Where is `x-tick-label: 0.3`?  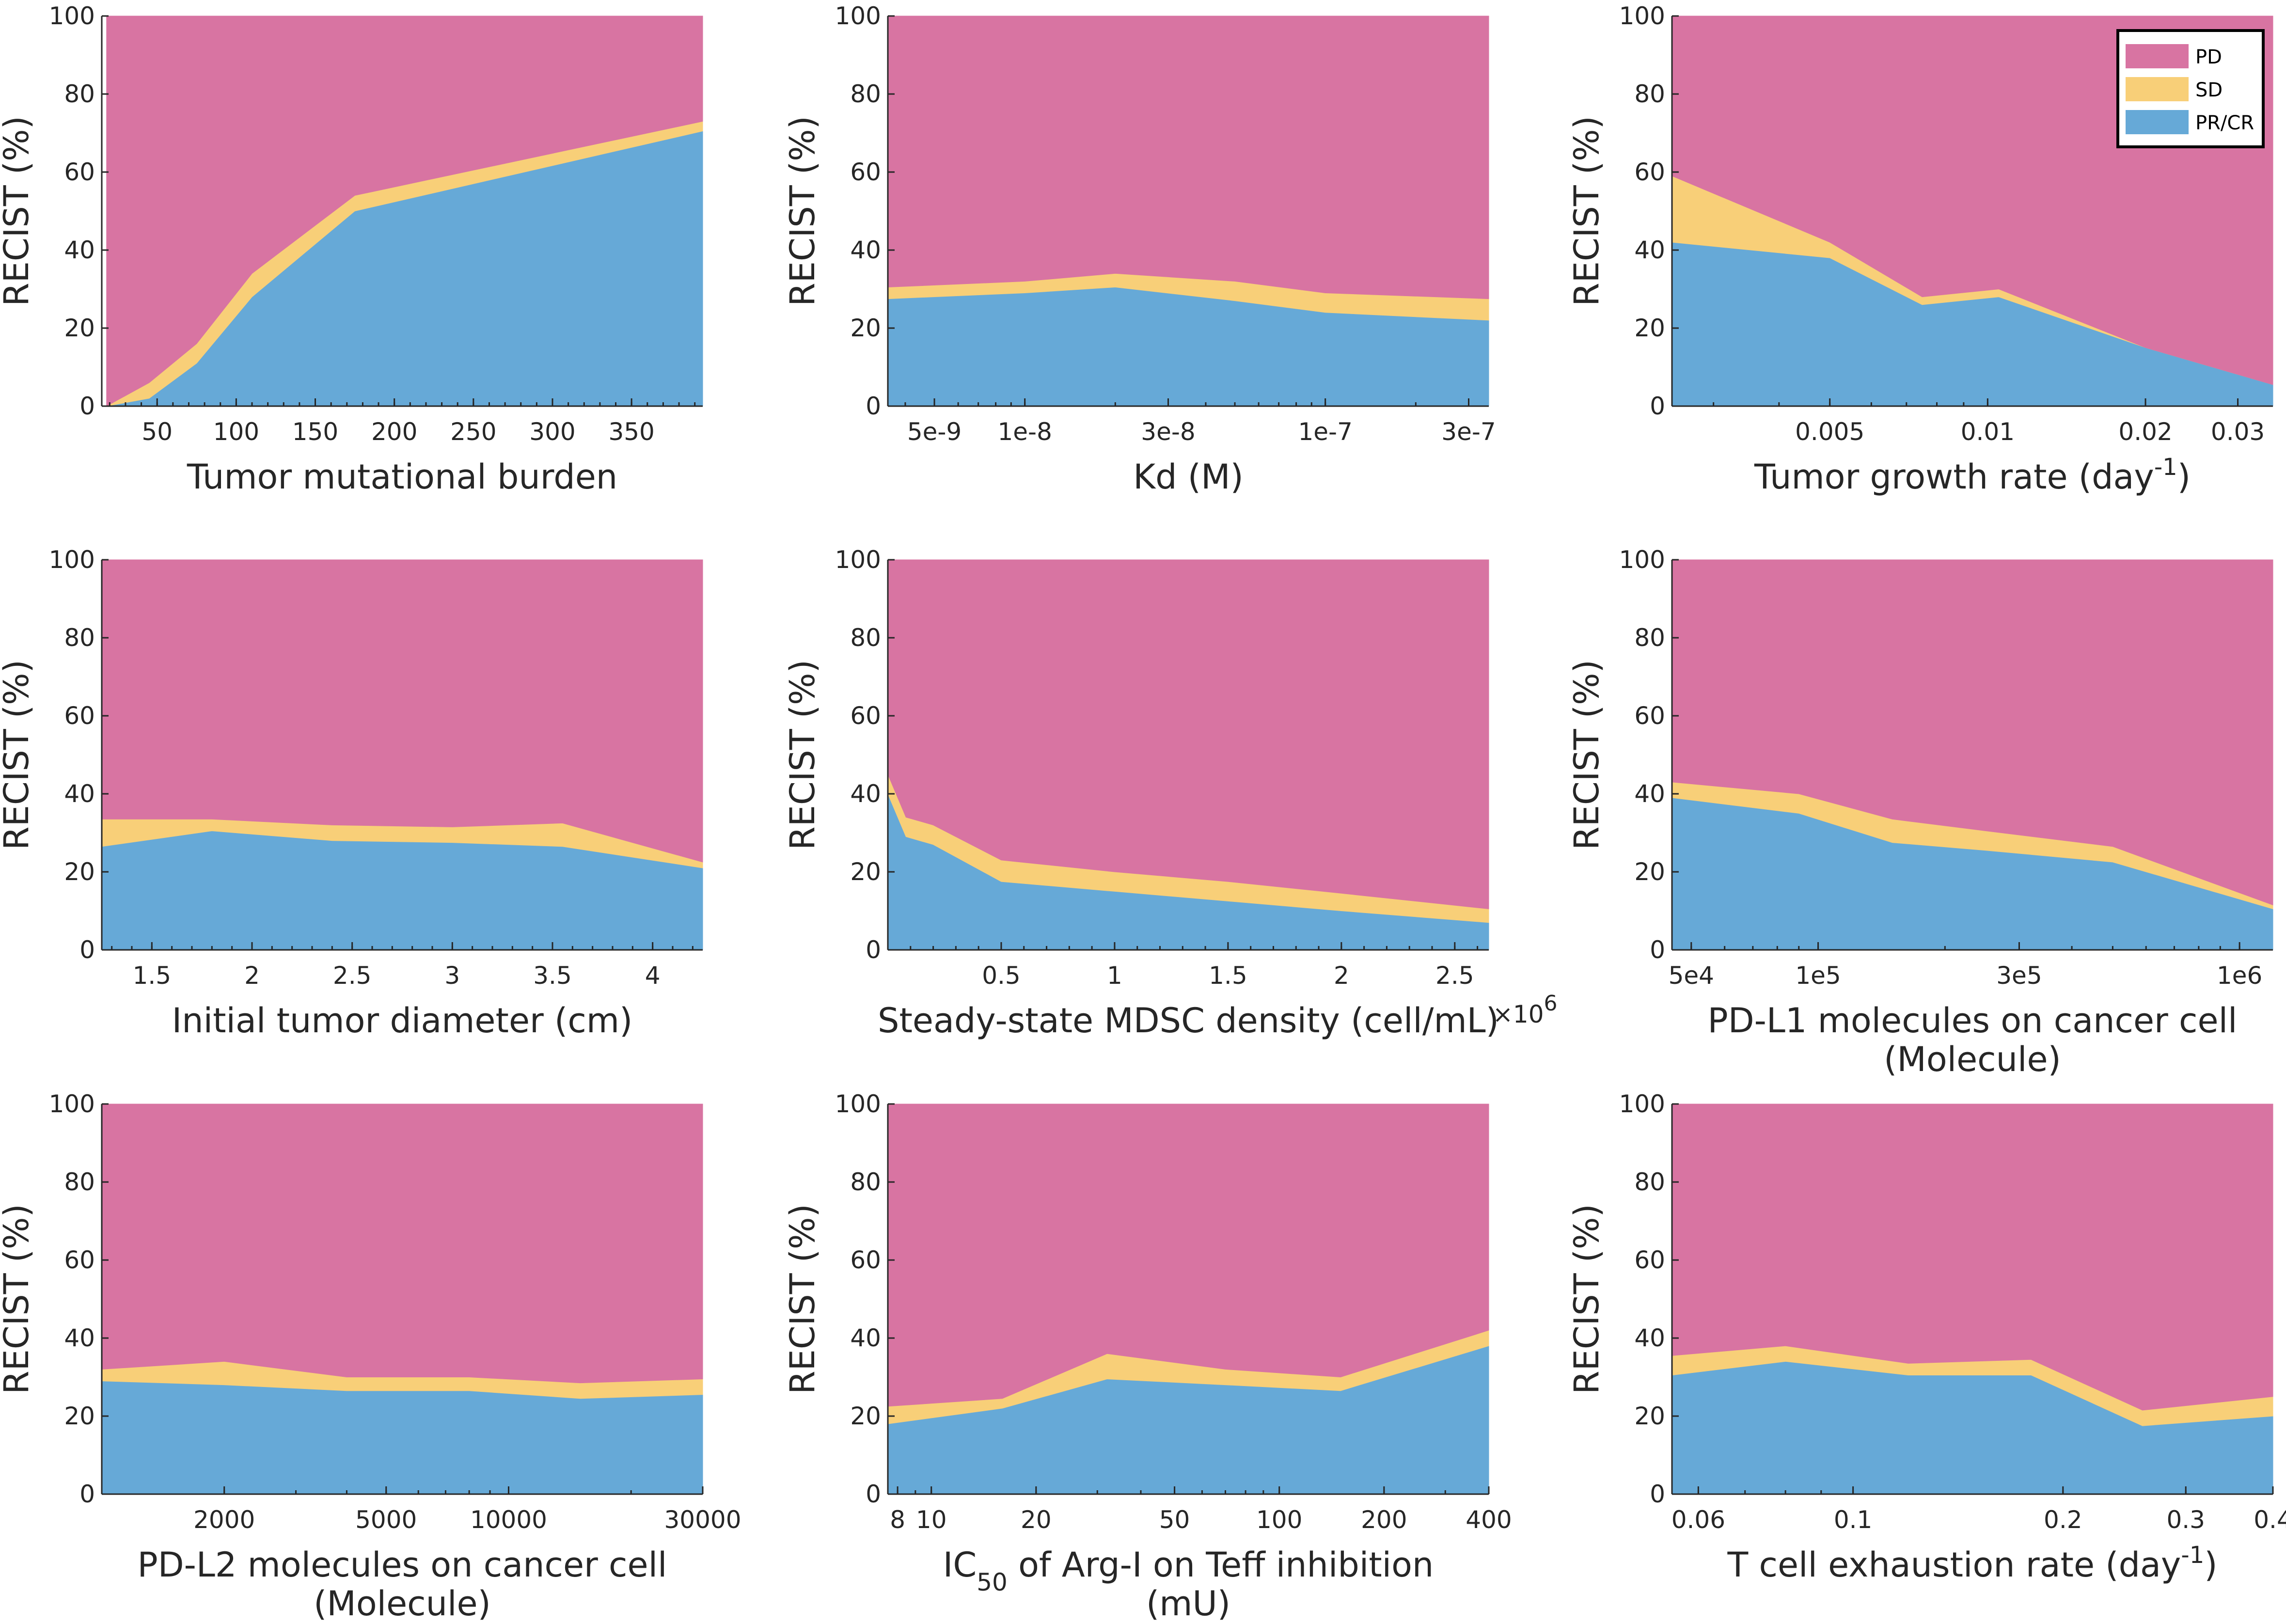 x-tick-label: 0.3 is located at coordinates (2185, 1520).